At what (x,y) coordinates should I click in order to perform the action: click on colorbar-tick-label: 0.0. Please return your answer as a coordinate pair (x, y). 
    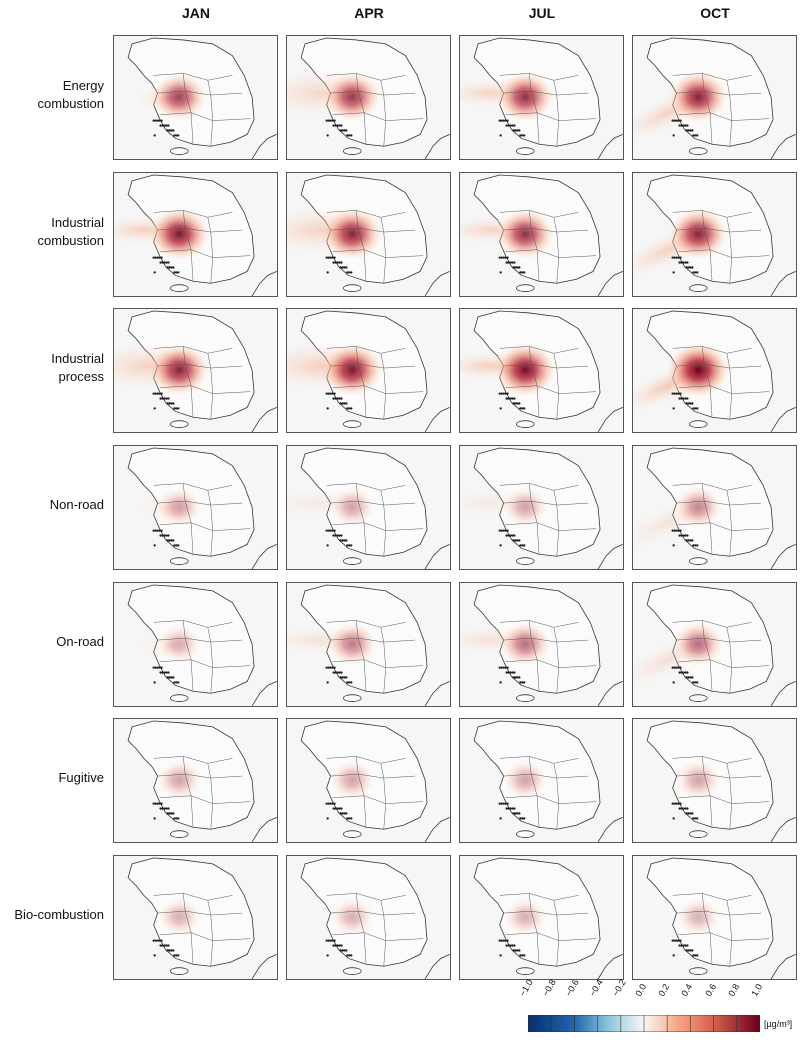
    Looking at the image, I should click on (641, 990).